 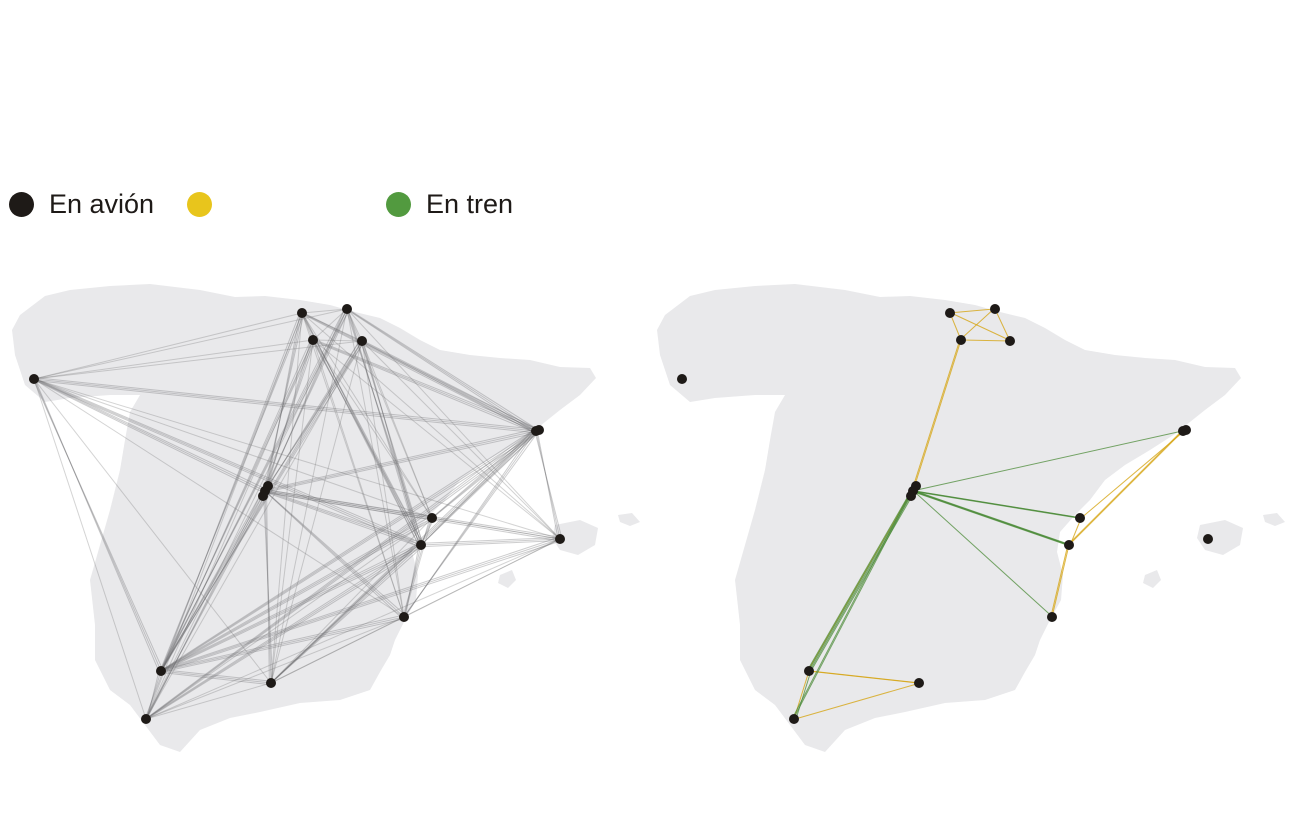 What do you see at coordinates (470, 203) in the screenshot?
I see `train-legend-label: En tren` at bounding box center [470, 203].